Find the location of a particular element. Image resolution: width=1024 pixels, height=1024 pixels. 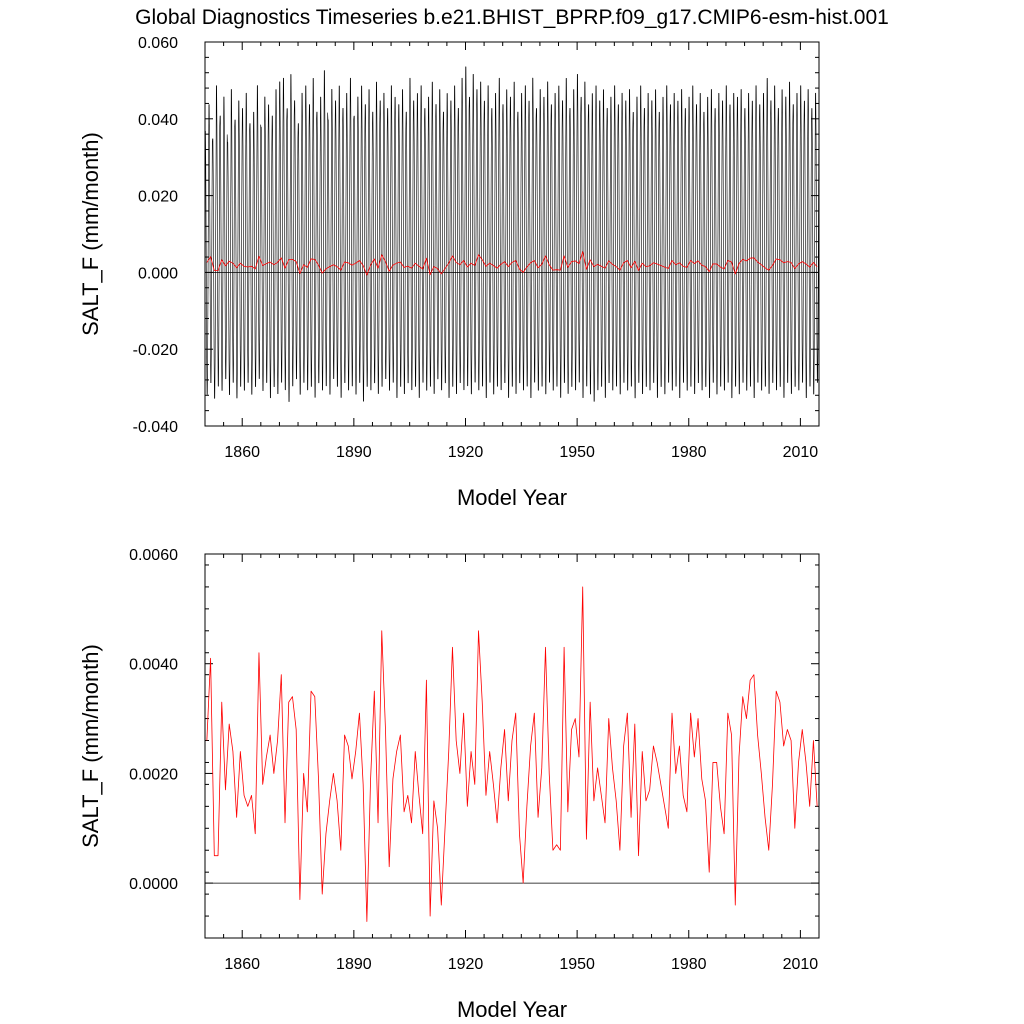

bottom-x-tick-label: 1920 is located at coordinates (466, 964).